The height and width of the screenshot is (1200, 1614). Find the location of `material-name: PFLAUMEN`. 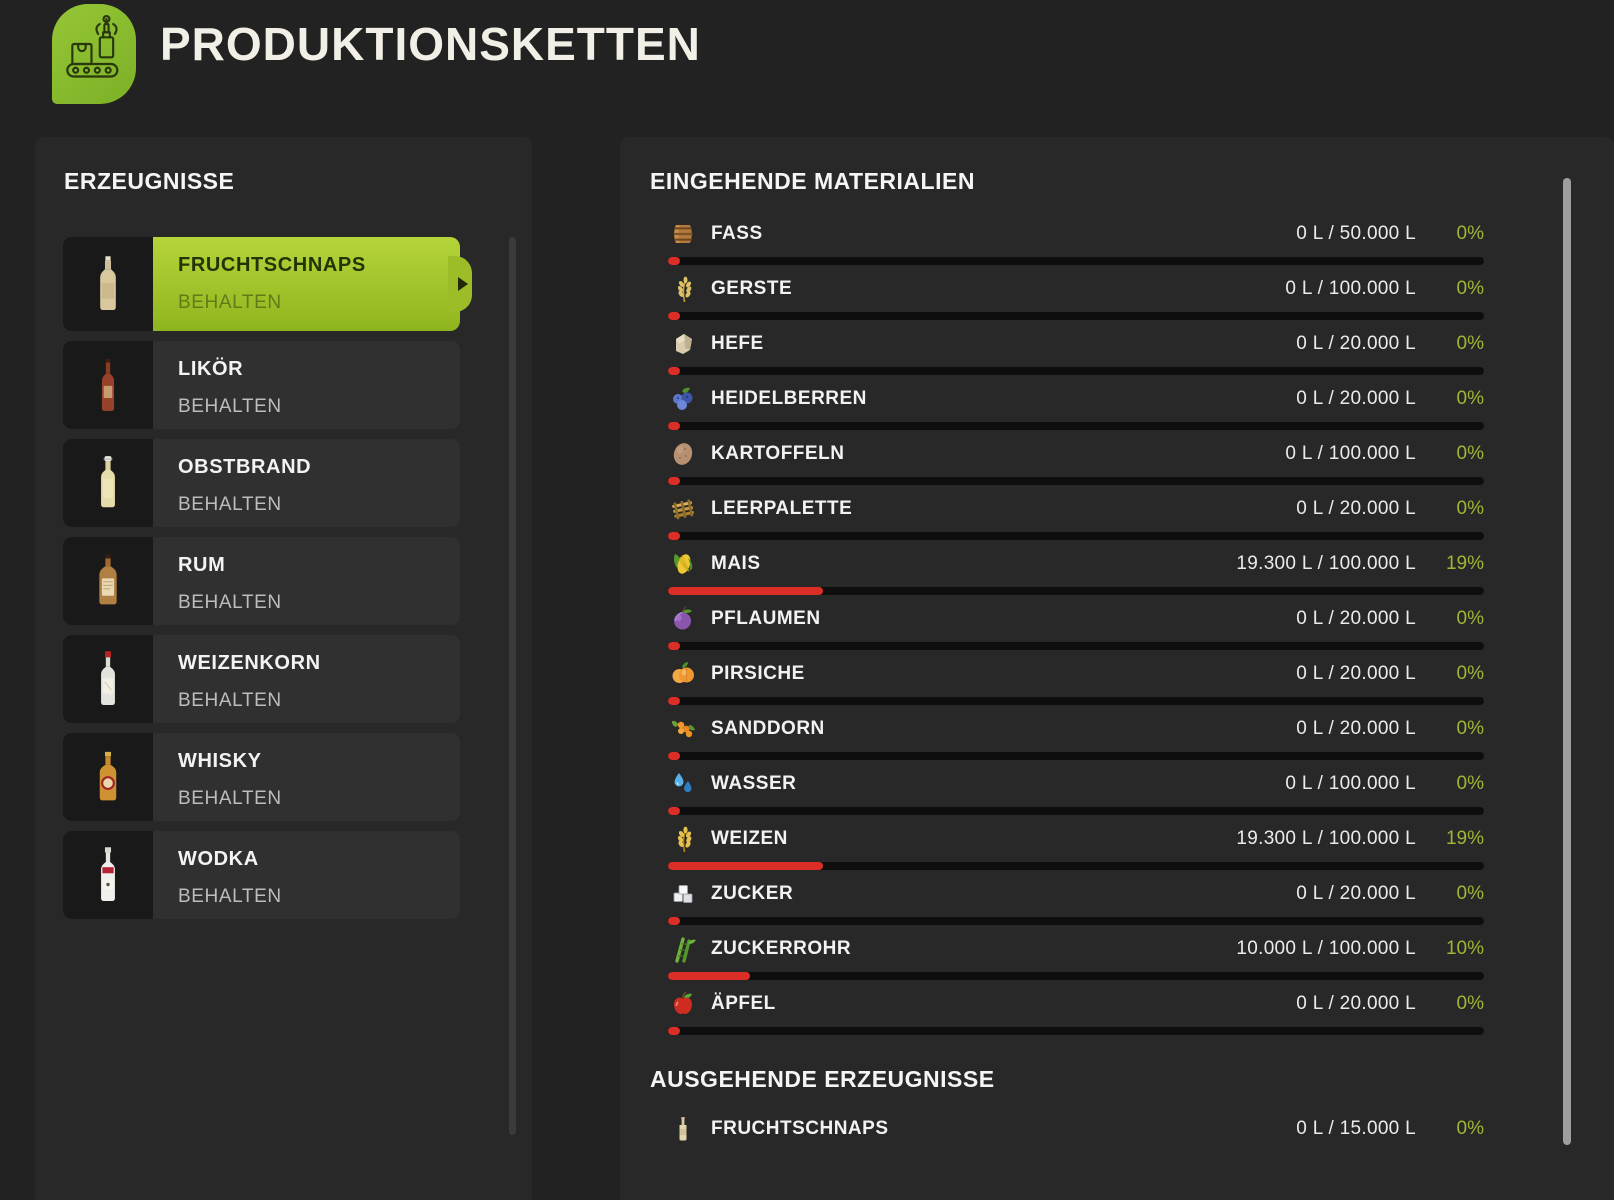

material-name: PFLAUMEN is located at coordinates (766, 618).